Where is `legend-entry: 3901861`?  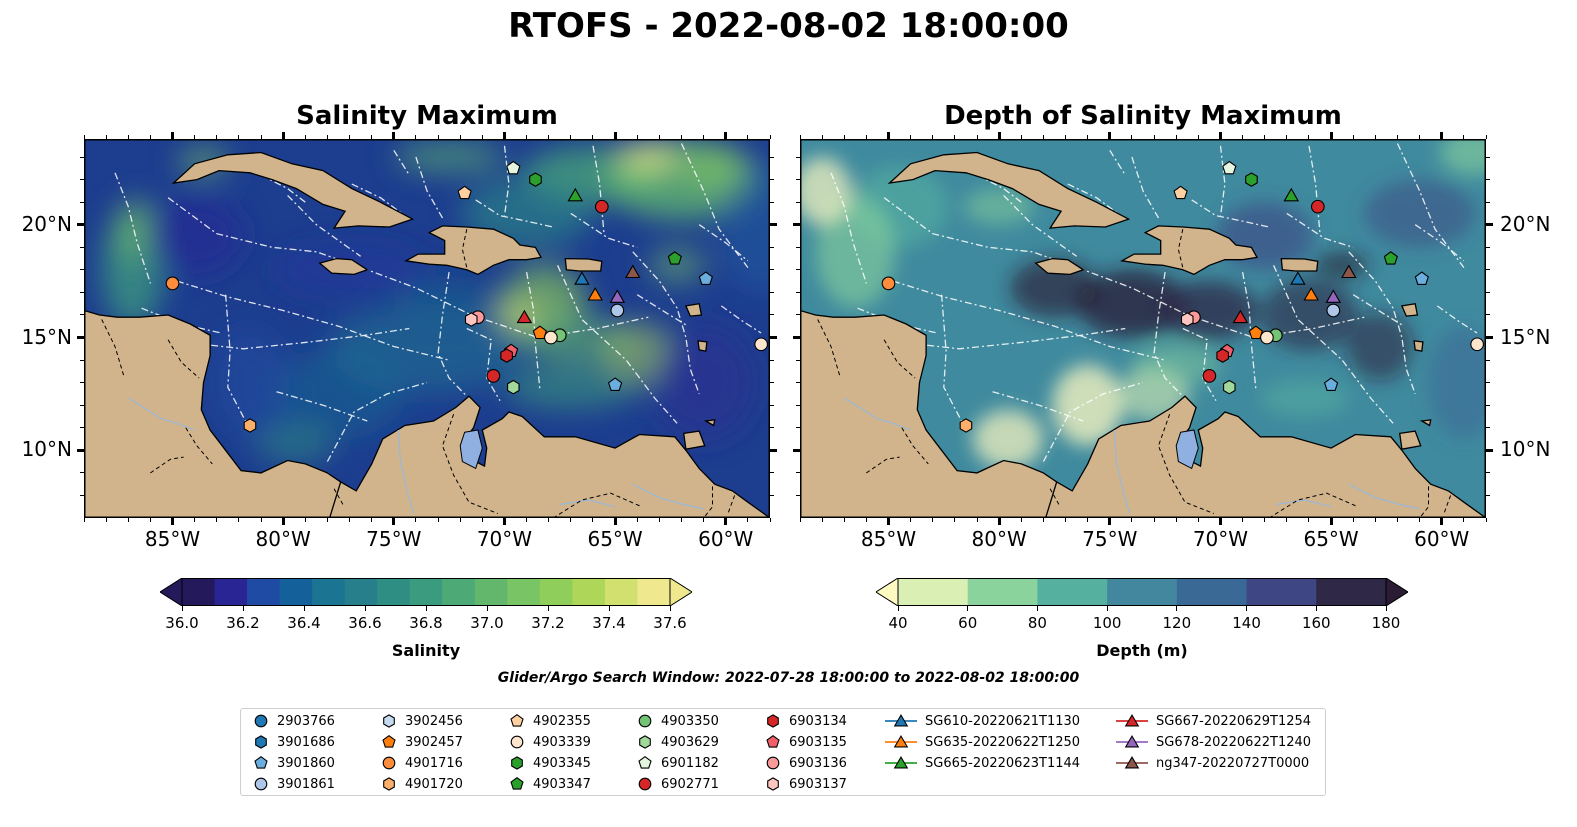 legend-entry: 3901861 is located at coordinates (294, 784).